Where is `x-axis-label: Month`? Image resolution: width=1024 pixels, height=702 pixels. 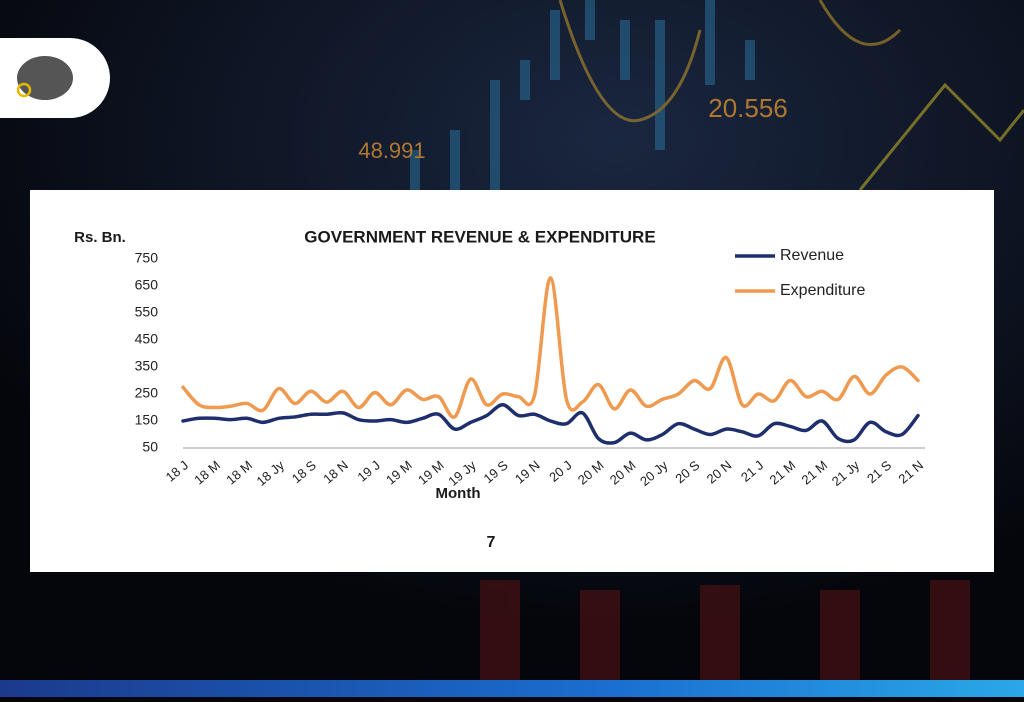 x-axis-label: Month is located at coordinates (458, 493).